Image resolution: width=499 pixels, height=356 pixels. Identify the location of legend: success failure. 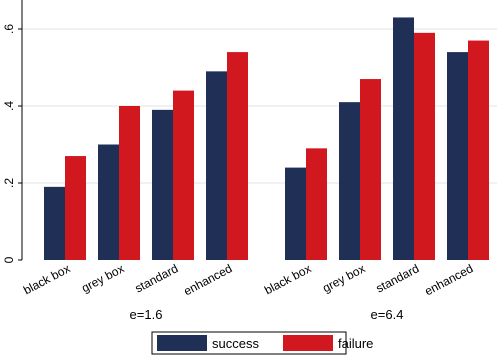
(262, 343).